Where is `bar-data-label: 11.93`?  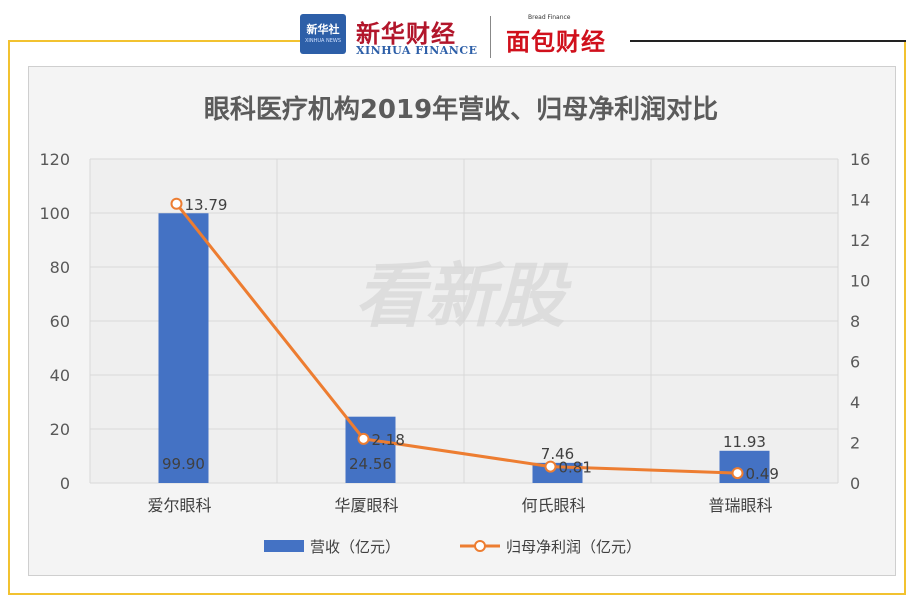 bar-data-label: 11.93 is located at coordinates (744, 442).